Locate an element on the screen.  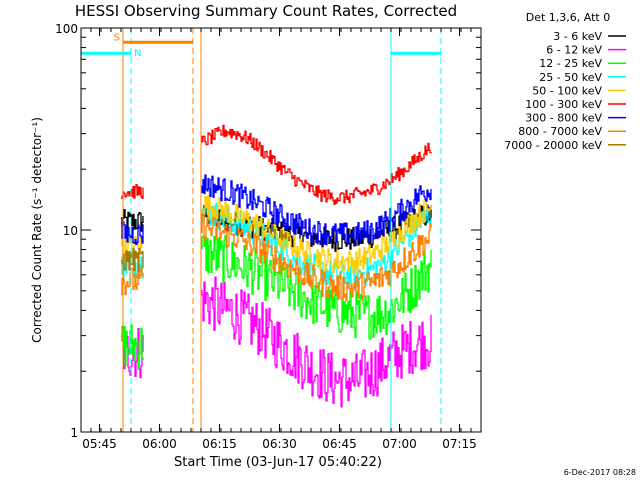
legend-label: 12 - 25 keV is located at coordinates (570, 63).